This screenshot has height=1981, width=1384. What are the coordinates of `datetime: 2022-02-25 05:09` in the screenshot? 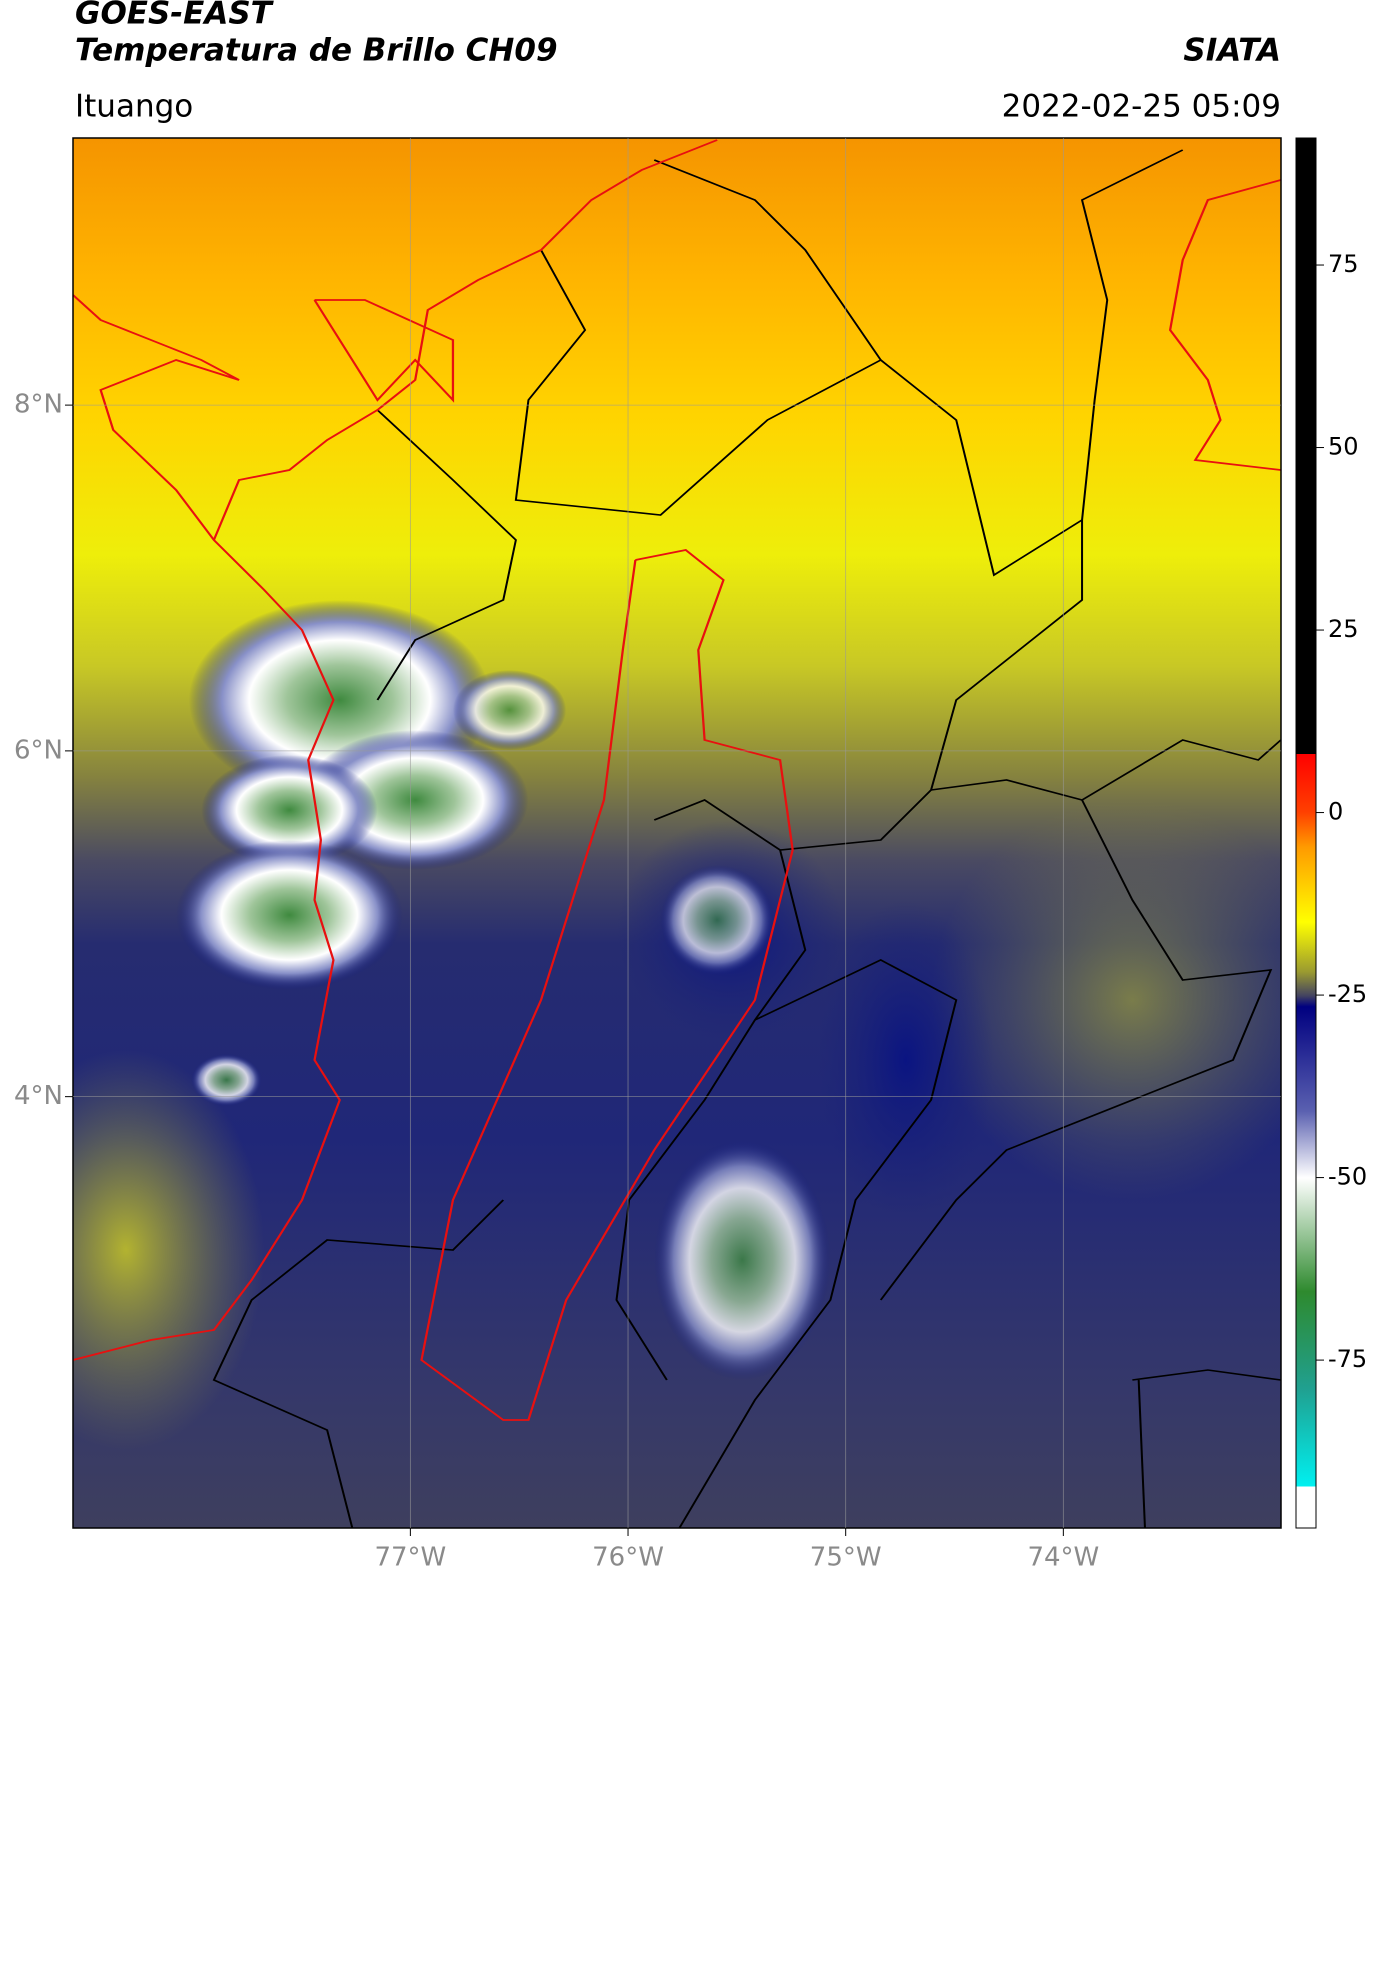 It's located at (1141, 107).